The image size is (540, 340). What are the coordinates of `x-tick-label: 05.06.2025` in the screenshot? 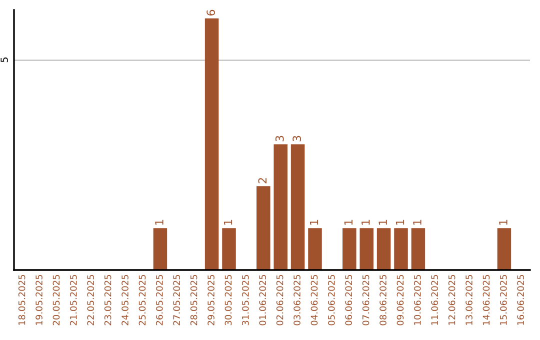 It's located at (331, 300).